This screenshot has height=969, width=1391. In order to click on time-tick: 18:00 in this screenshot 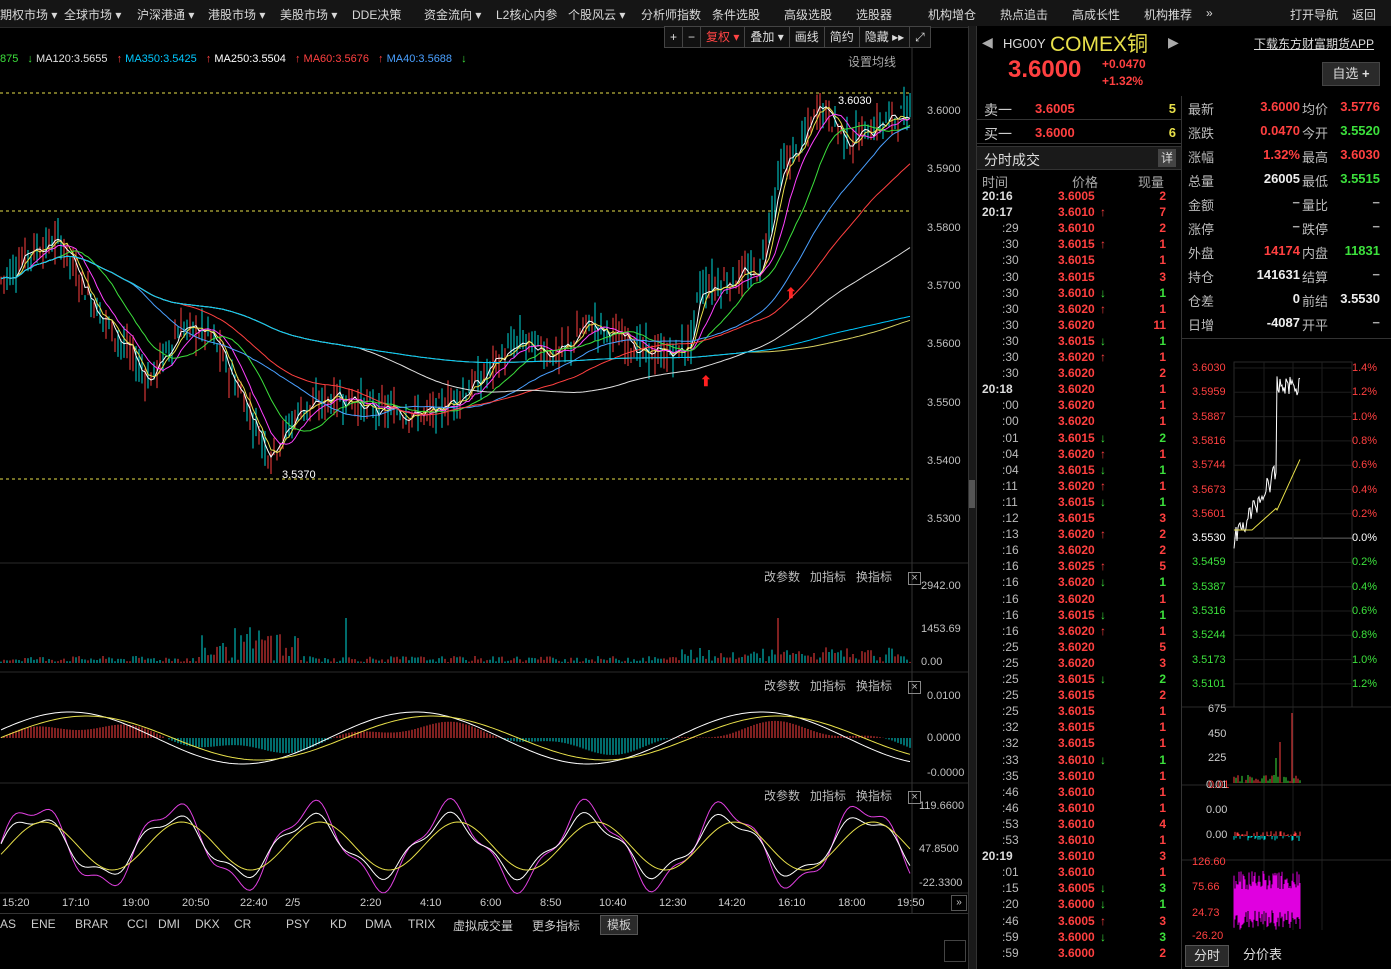, I will do `click(852, 903)`.